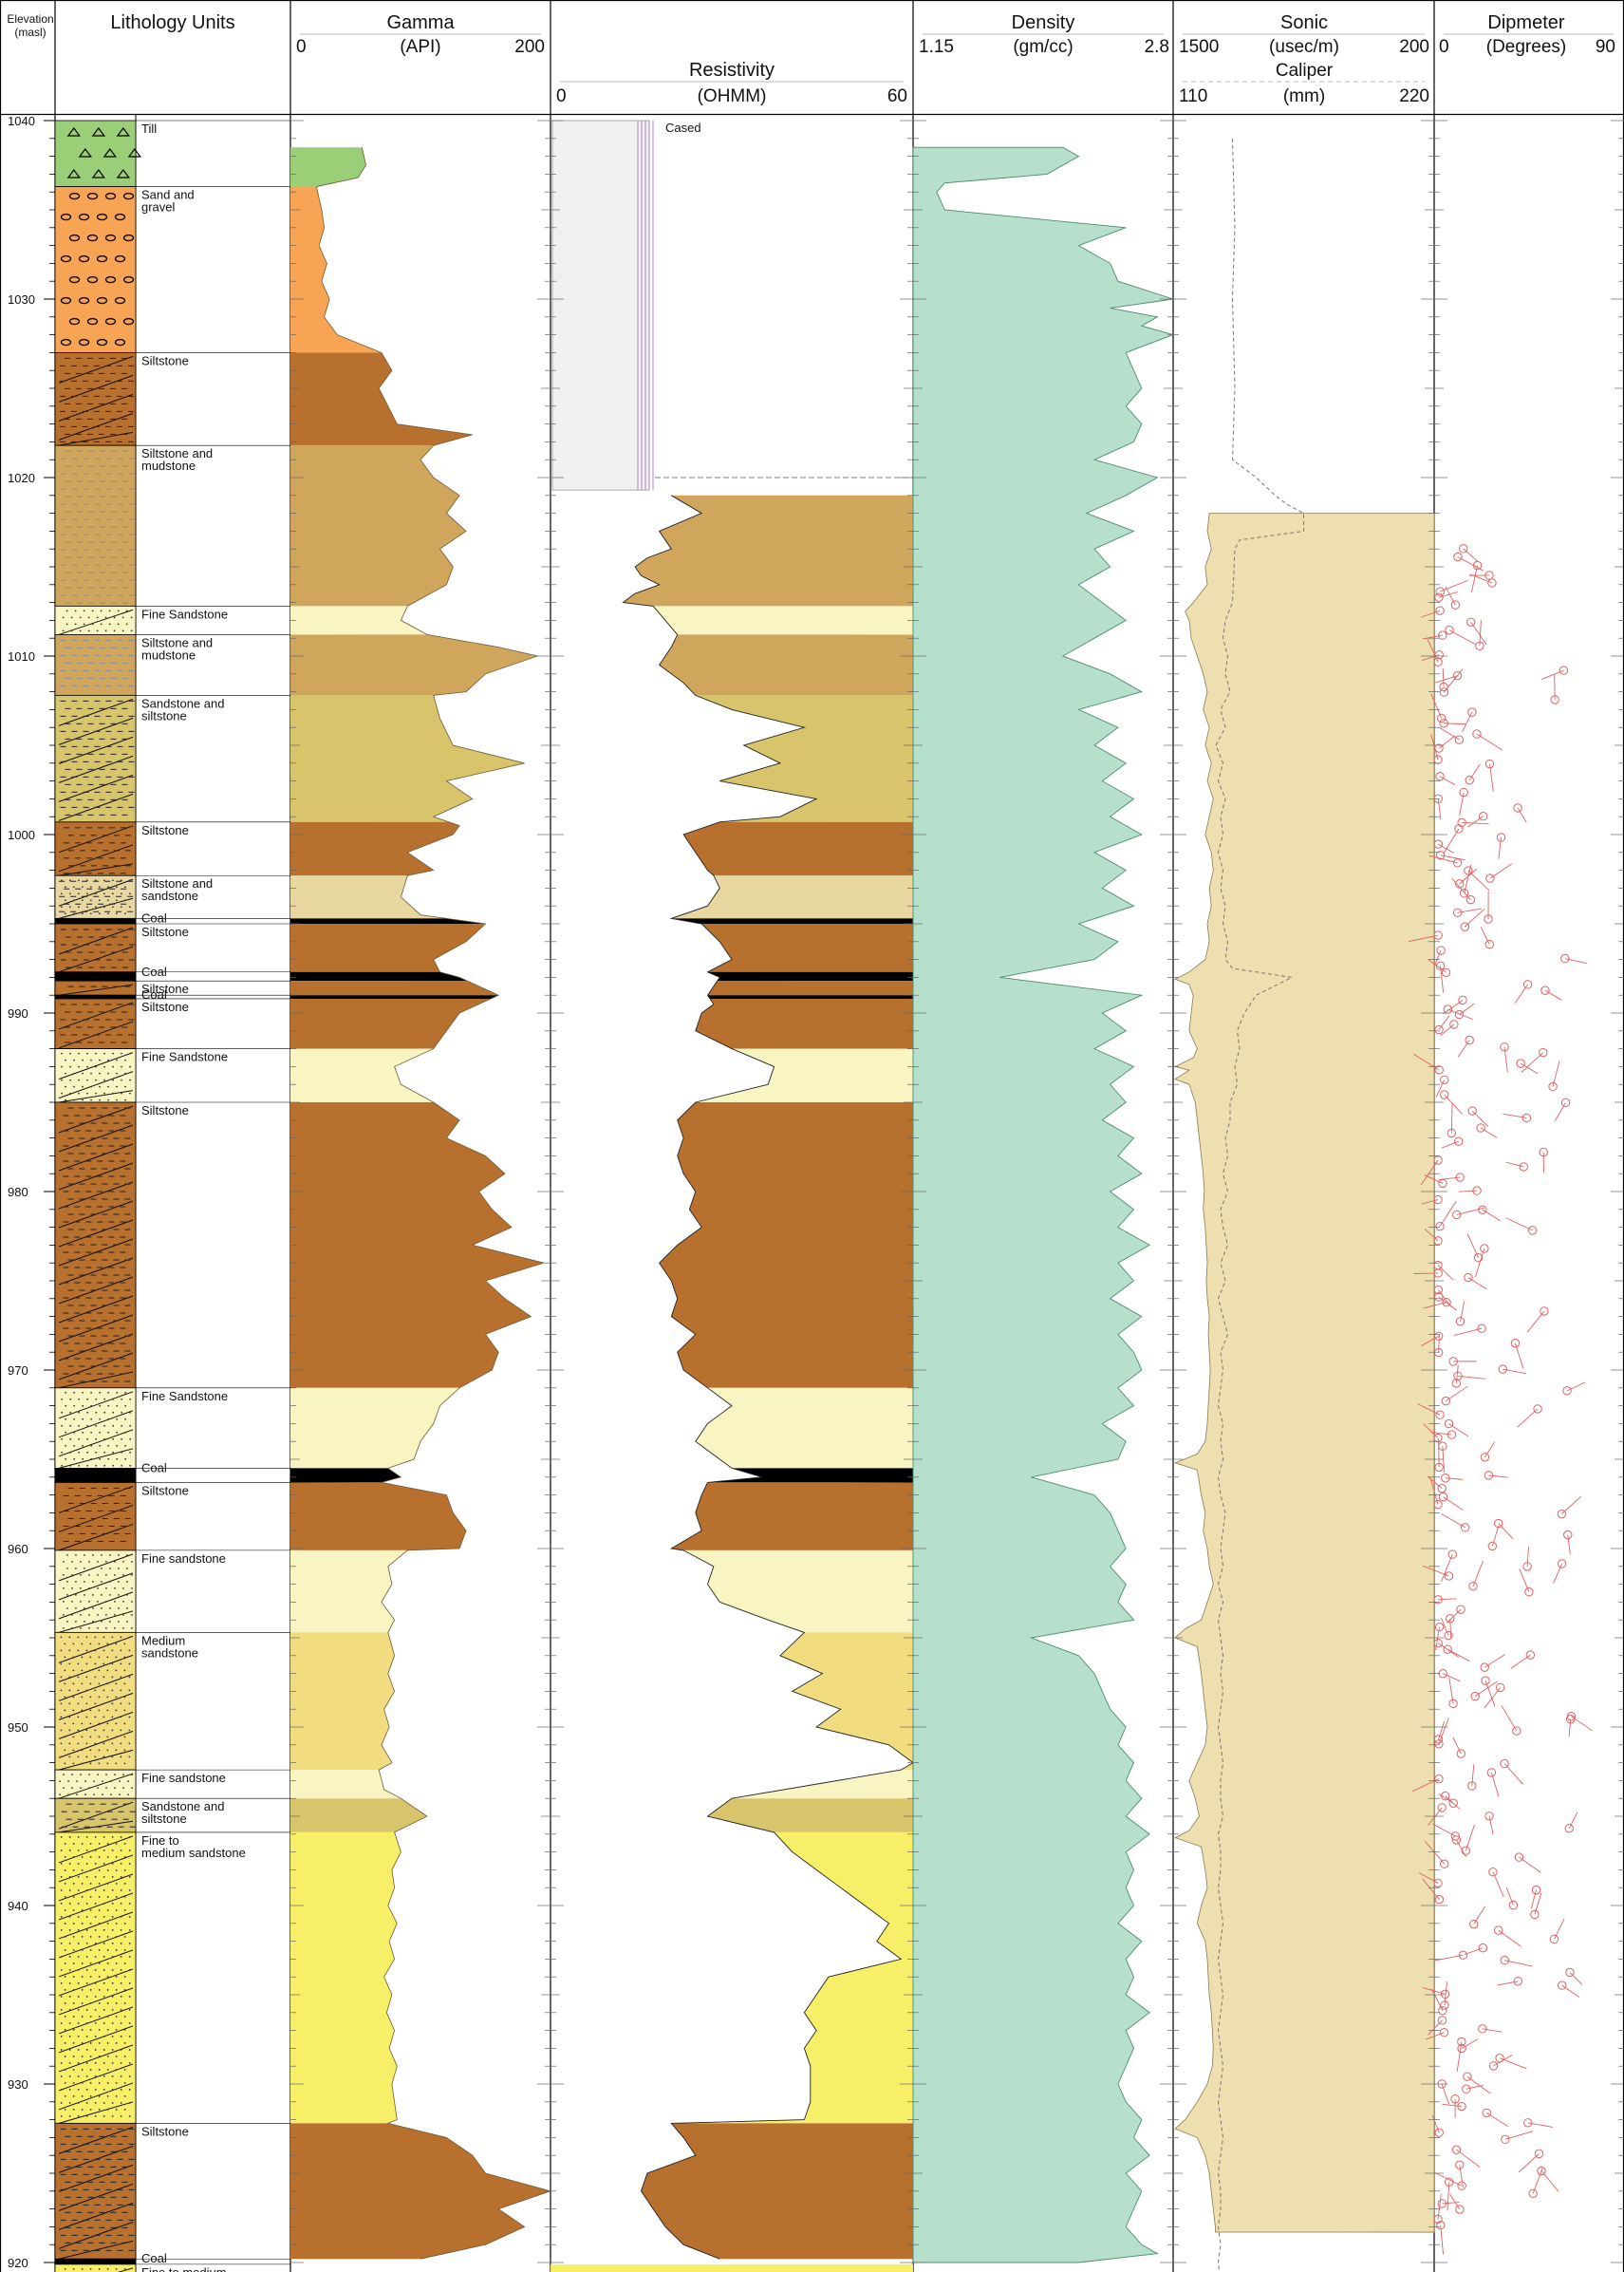  What do you see at coordinates (165, 1110) in the screenshot?
I see `lithology-label: Siltstone` at bounding box center [165, 1110].